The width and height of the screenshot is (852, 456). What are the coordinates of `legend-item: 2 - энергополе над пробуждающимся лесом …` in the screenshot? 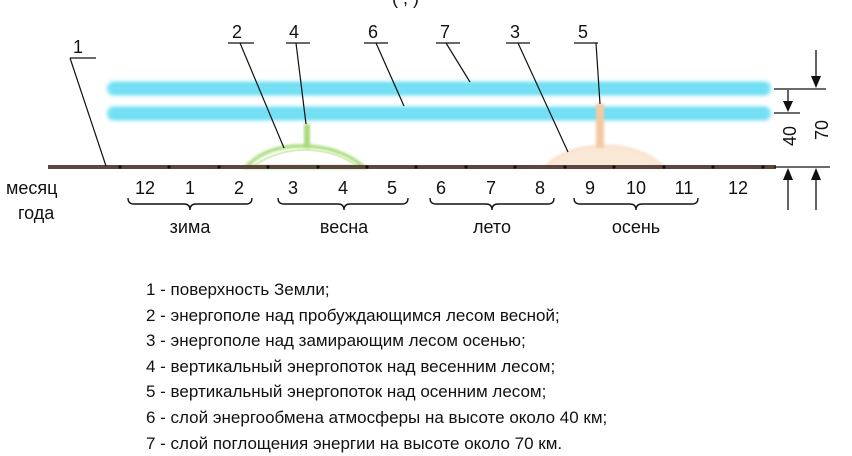 It's located at (353, 315).